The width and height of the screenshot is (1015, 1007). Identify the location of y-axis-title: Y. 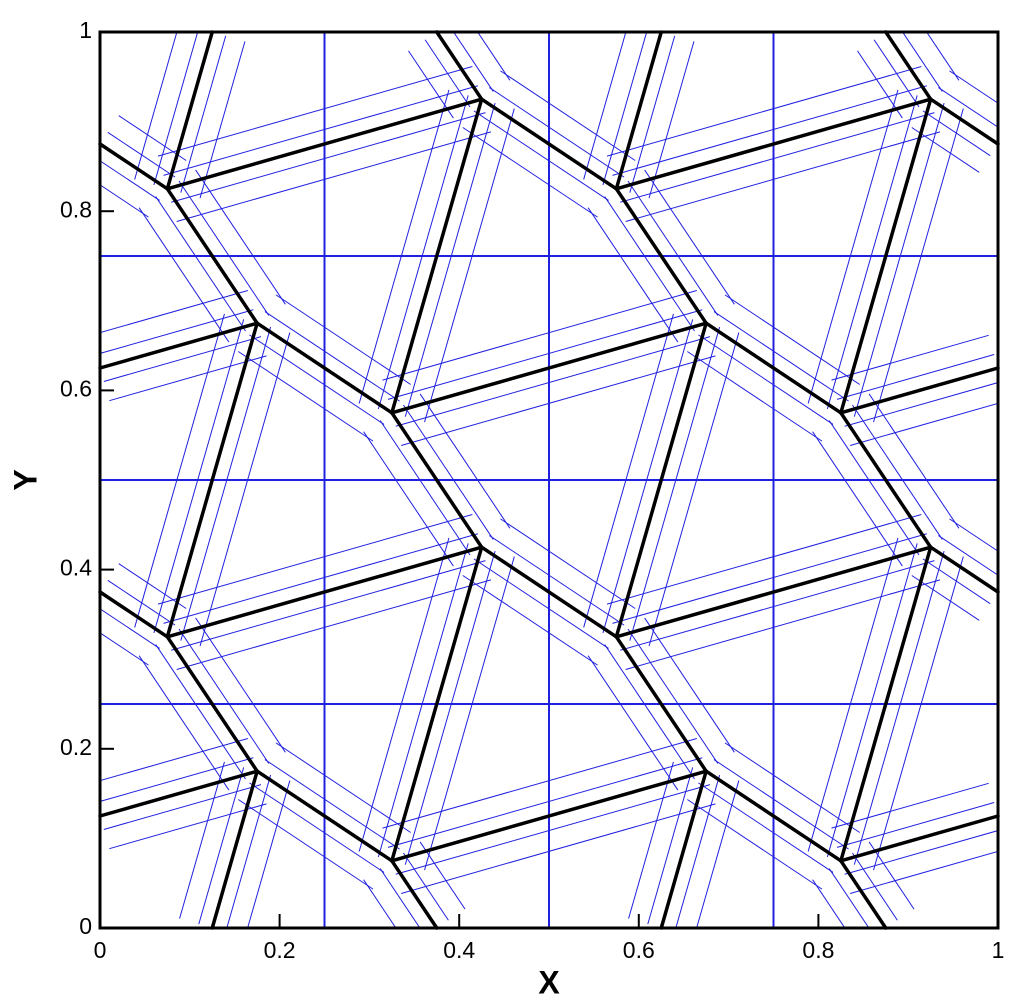
(25, 479).